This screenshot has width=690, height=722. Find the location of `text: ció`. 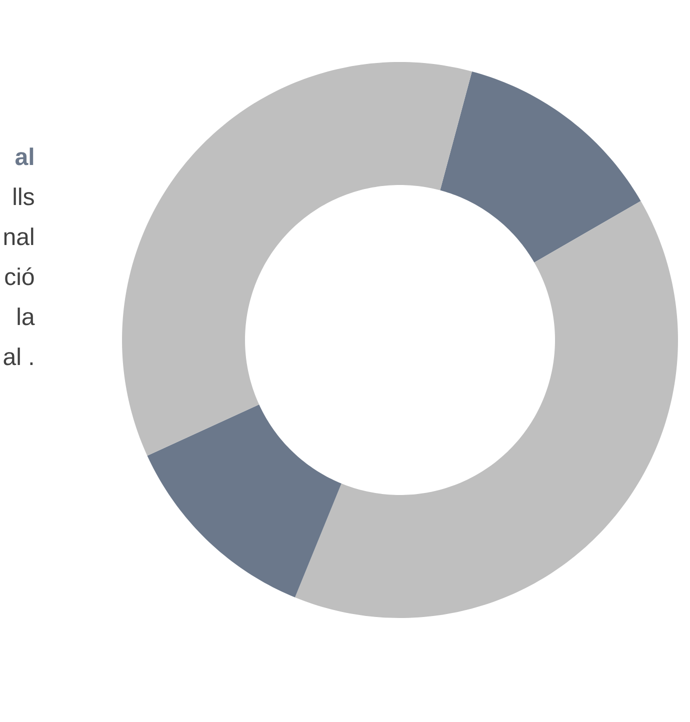

text: ció is located at coordinates (19, 276).